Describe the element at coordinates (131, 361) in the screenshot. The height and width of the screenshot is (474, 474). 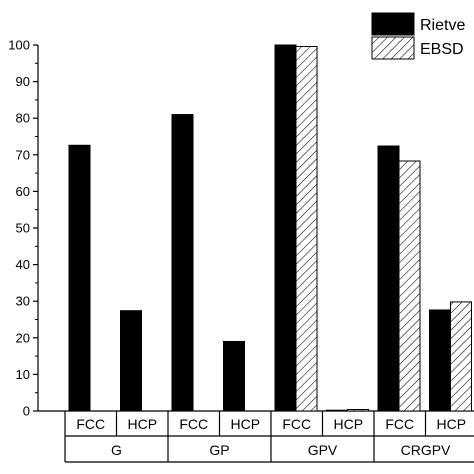
I see `bar-rietve-g-hcp` at that location.